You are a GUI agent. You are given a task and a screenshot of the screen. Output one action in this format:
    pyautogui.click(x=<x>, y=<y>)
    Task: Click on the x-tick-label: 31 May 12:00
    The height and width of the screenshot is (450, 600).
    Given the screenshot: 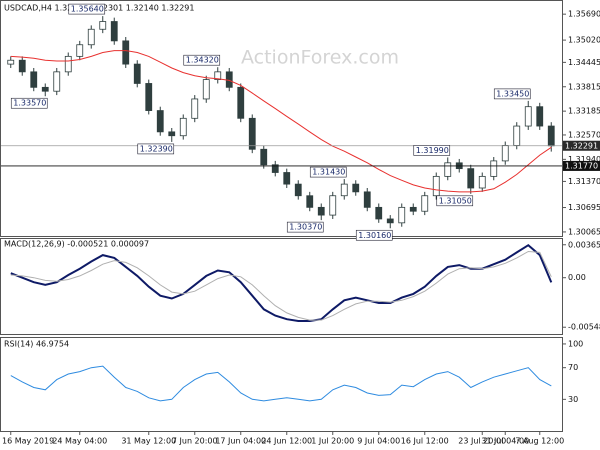 What is the action you would take?
    pyautogui.click(x=148, y=441)
    